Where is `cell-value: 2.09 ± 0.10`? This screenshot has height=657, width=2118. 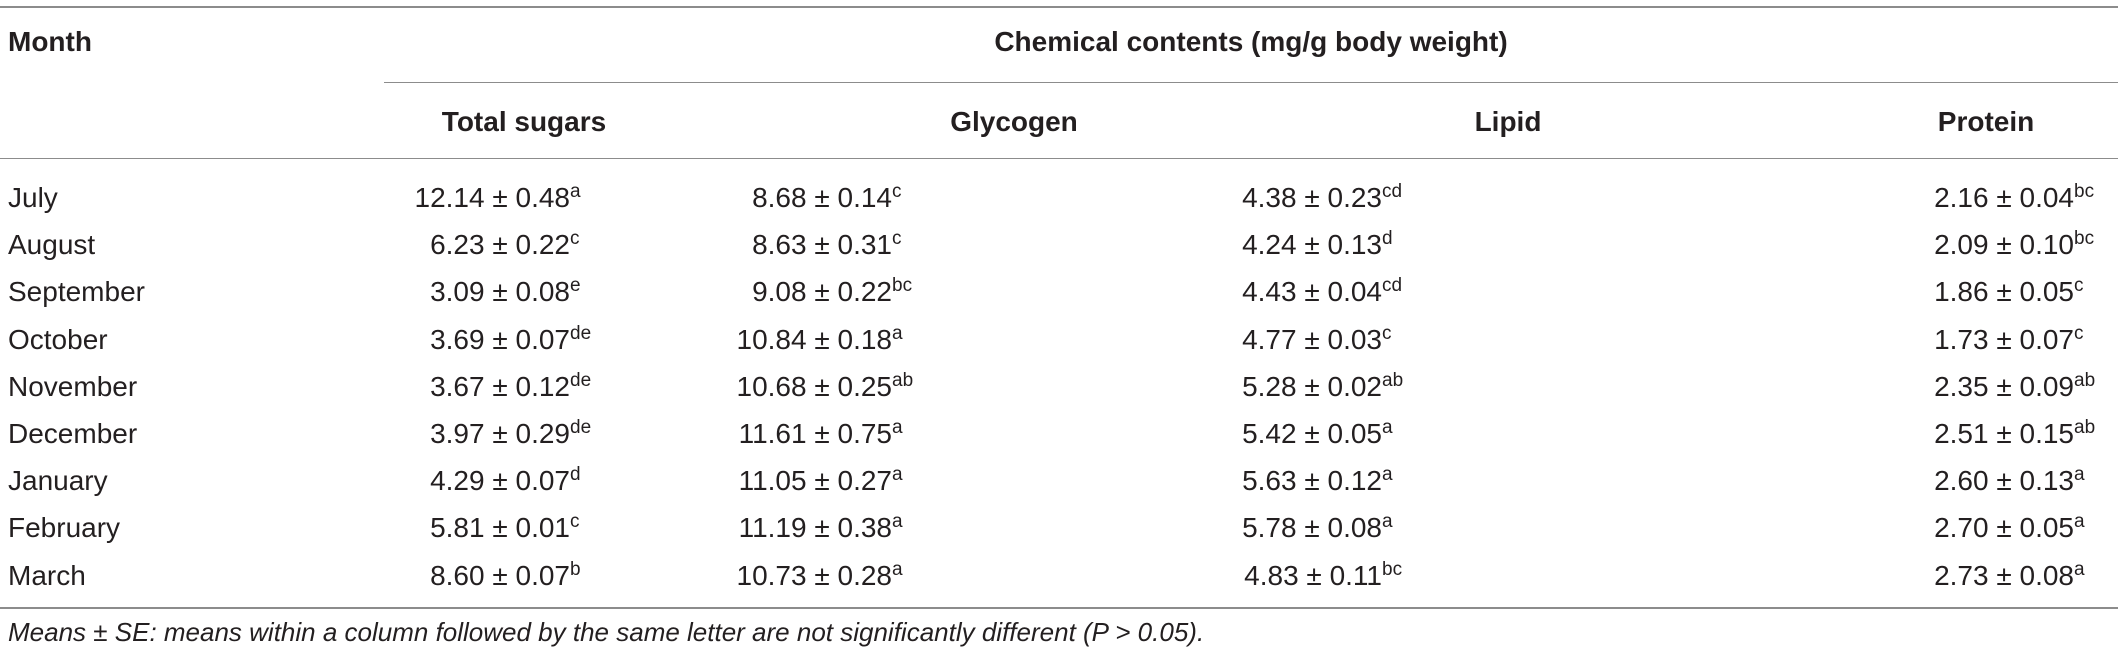
cell-value: 2.09 ± 0.10 is located at coordinates (2004, 245).